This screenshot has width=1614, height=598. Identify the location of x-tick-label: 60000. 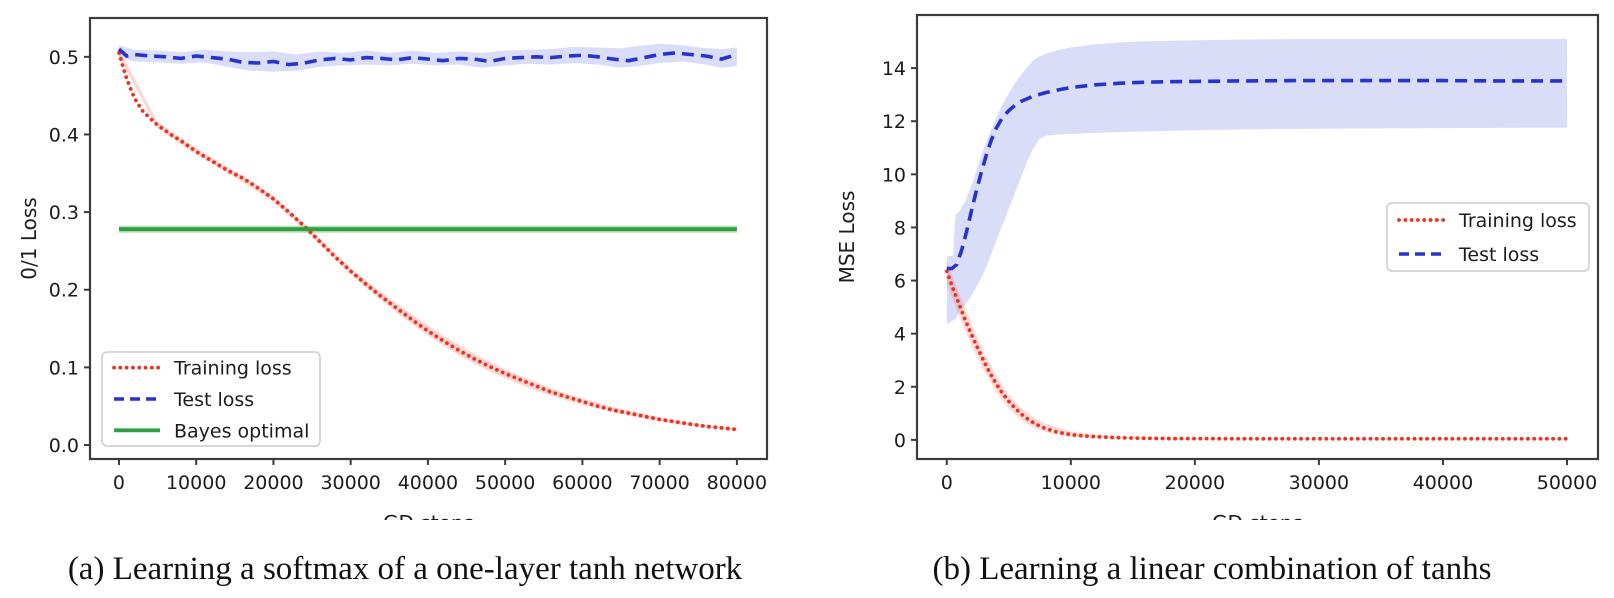
(582, 483).